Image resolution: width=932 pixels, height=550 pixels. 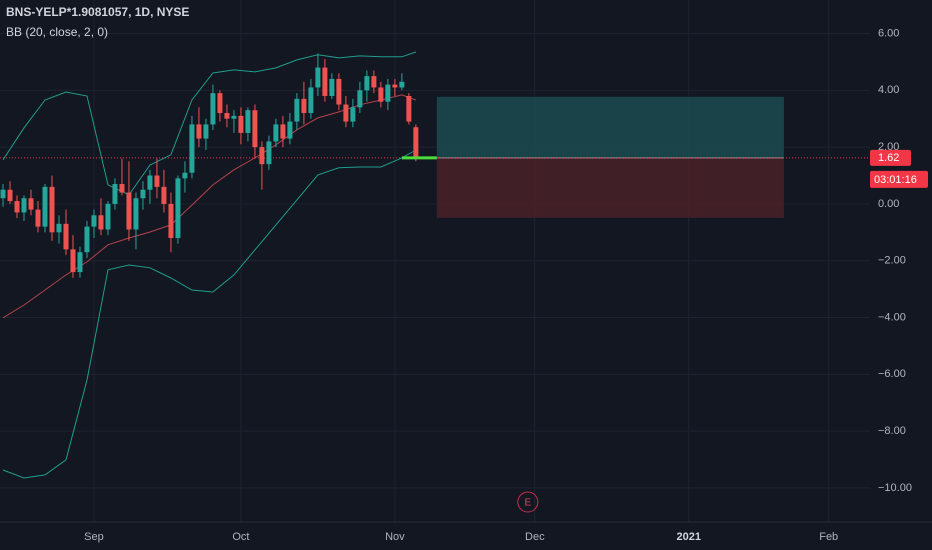 What do you see at coordinates (535, 537) in the screenshot?
I see `x-tick-label: Dec` at bounding box center [535, 537].